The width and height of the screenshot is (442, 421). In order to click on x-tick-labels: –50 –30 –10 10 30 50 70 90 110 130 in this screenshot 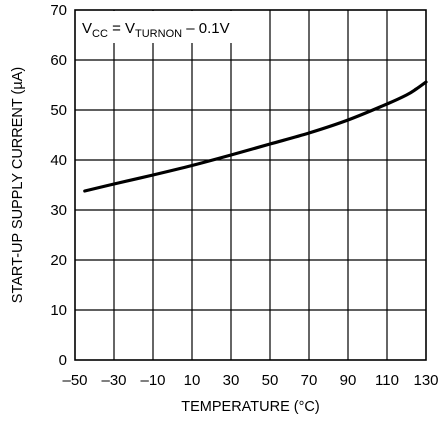, I will do `click(250, 380)`.